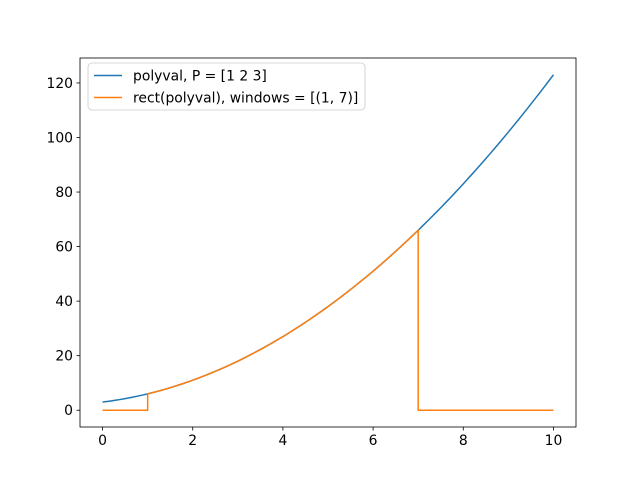  I want to click on legend-label-polyval: polyval, P = [1 2 3], so click(200, 77).